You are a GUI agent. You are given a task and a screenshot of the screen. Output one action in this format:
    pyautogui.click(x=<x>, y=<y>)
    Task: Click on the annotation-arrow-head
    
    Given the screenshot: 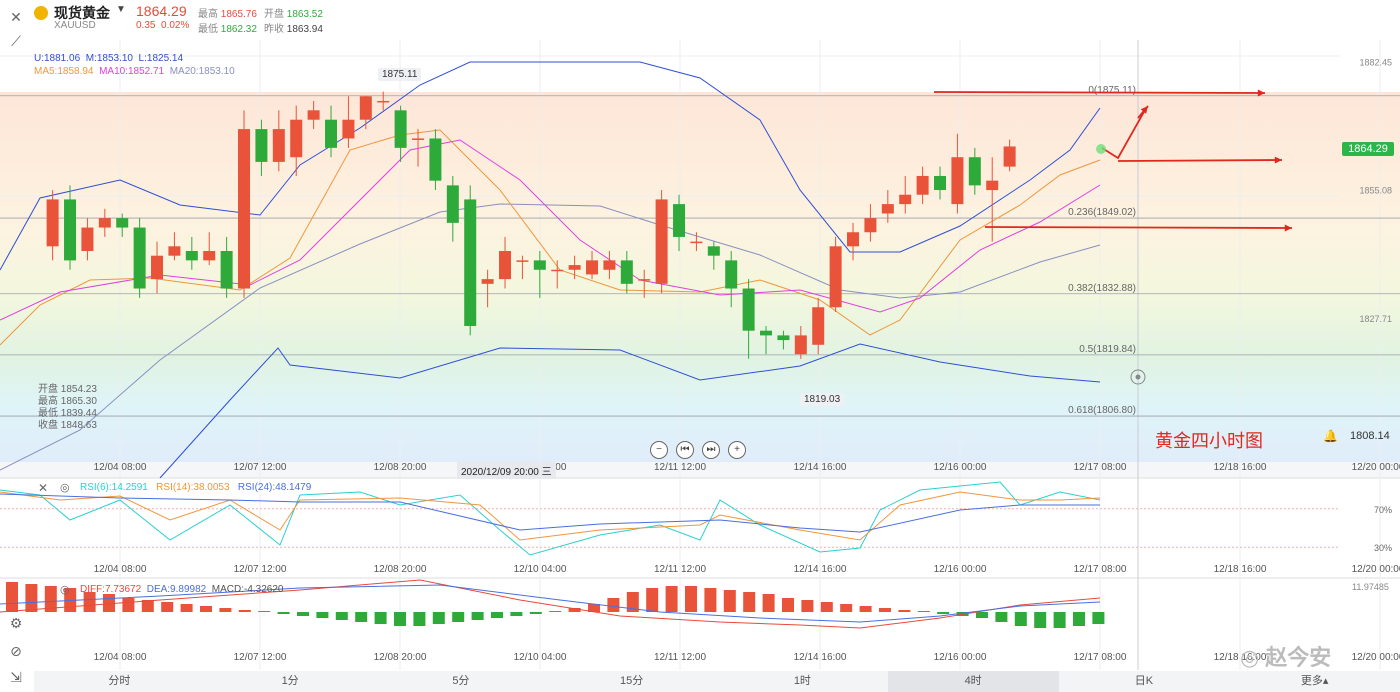 What is the action you would take?
    pyautogui.click(x=1261, y=93)
    